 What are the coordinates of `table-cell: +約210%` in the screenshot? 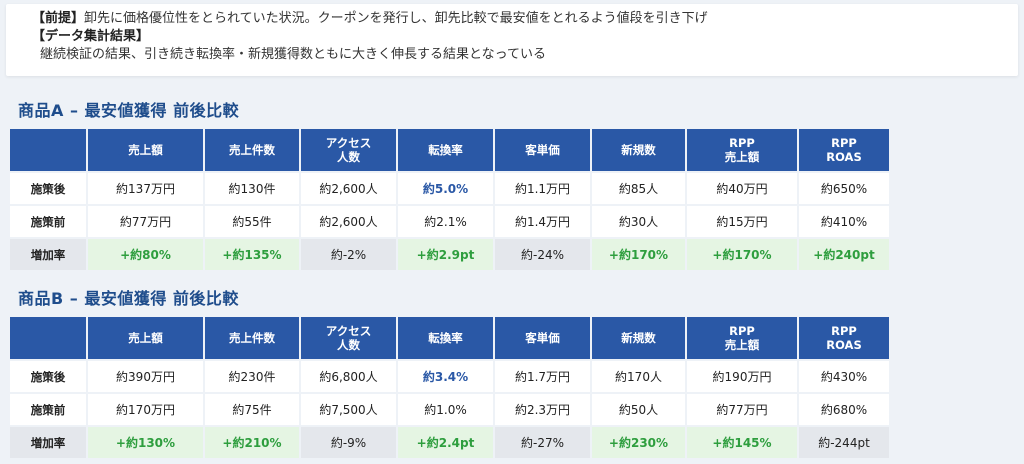 It's located at (252, 443).